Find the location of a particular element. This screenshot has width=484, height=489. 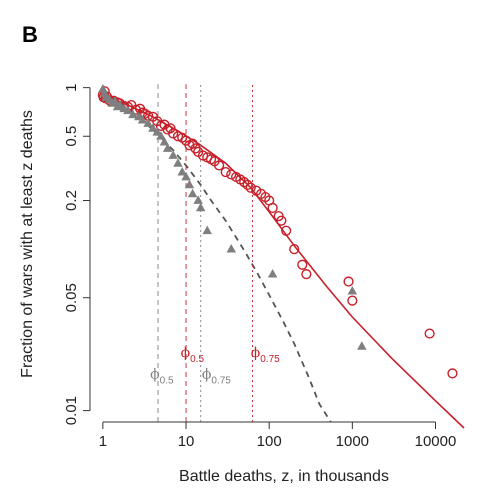

y-tick-label: 0.05 is located at coordinates (71, 297).